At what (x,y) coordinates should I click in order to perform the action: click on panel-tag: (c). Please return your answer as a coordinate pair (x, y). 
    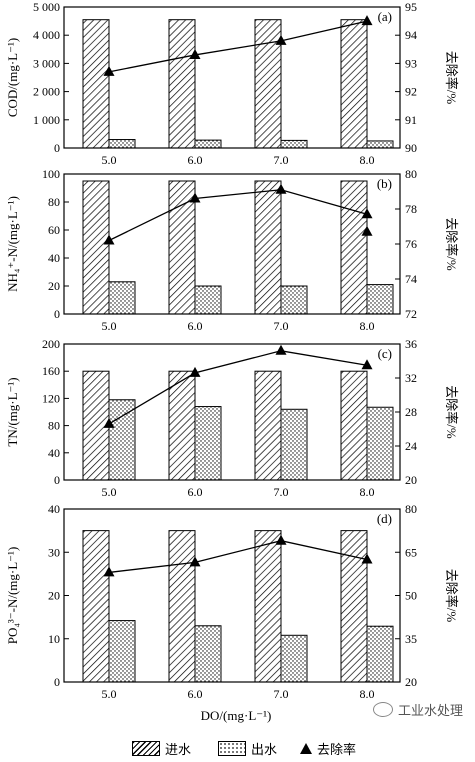
    Looking at the image, I should click on (385, 353).